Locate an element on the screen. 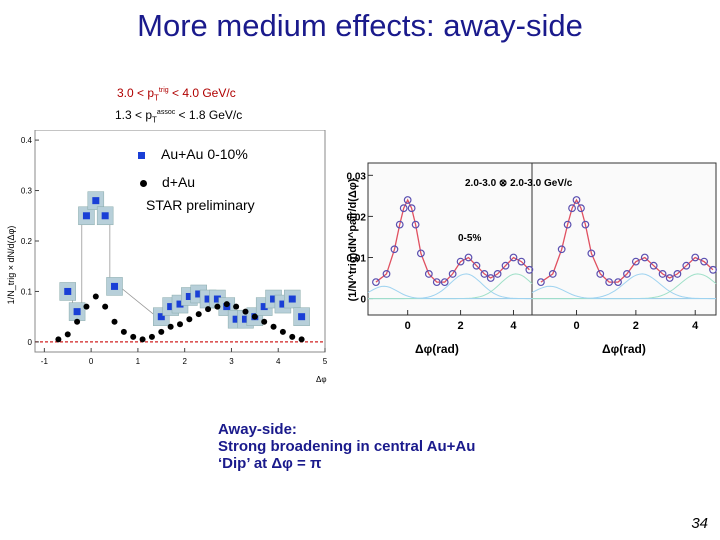 This screenshot has height=540, width=720. cond2-base: 1.3 < p is located at coordinates (134, 115).